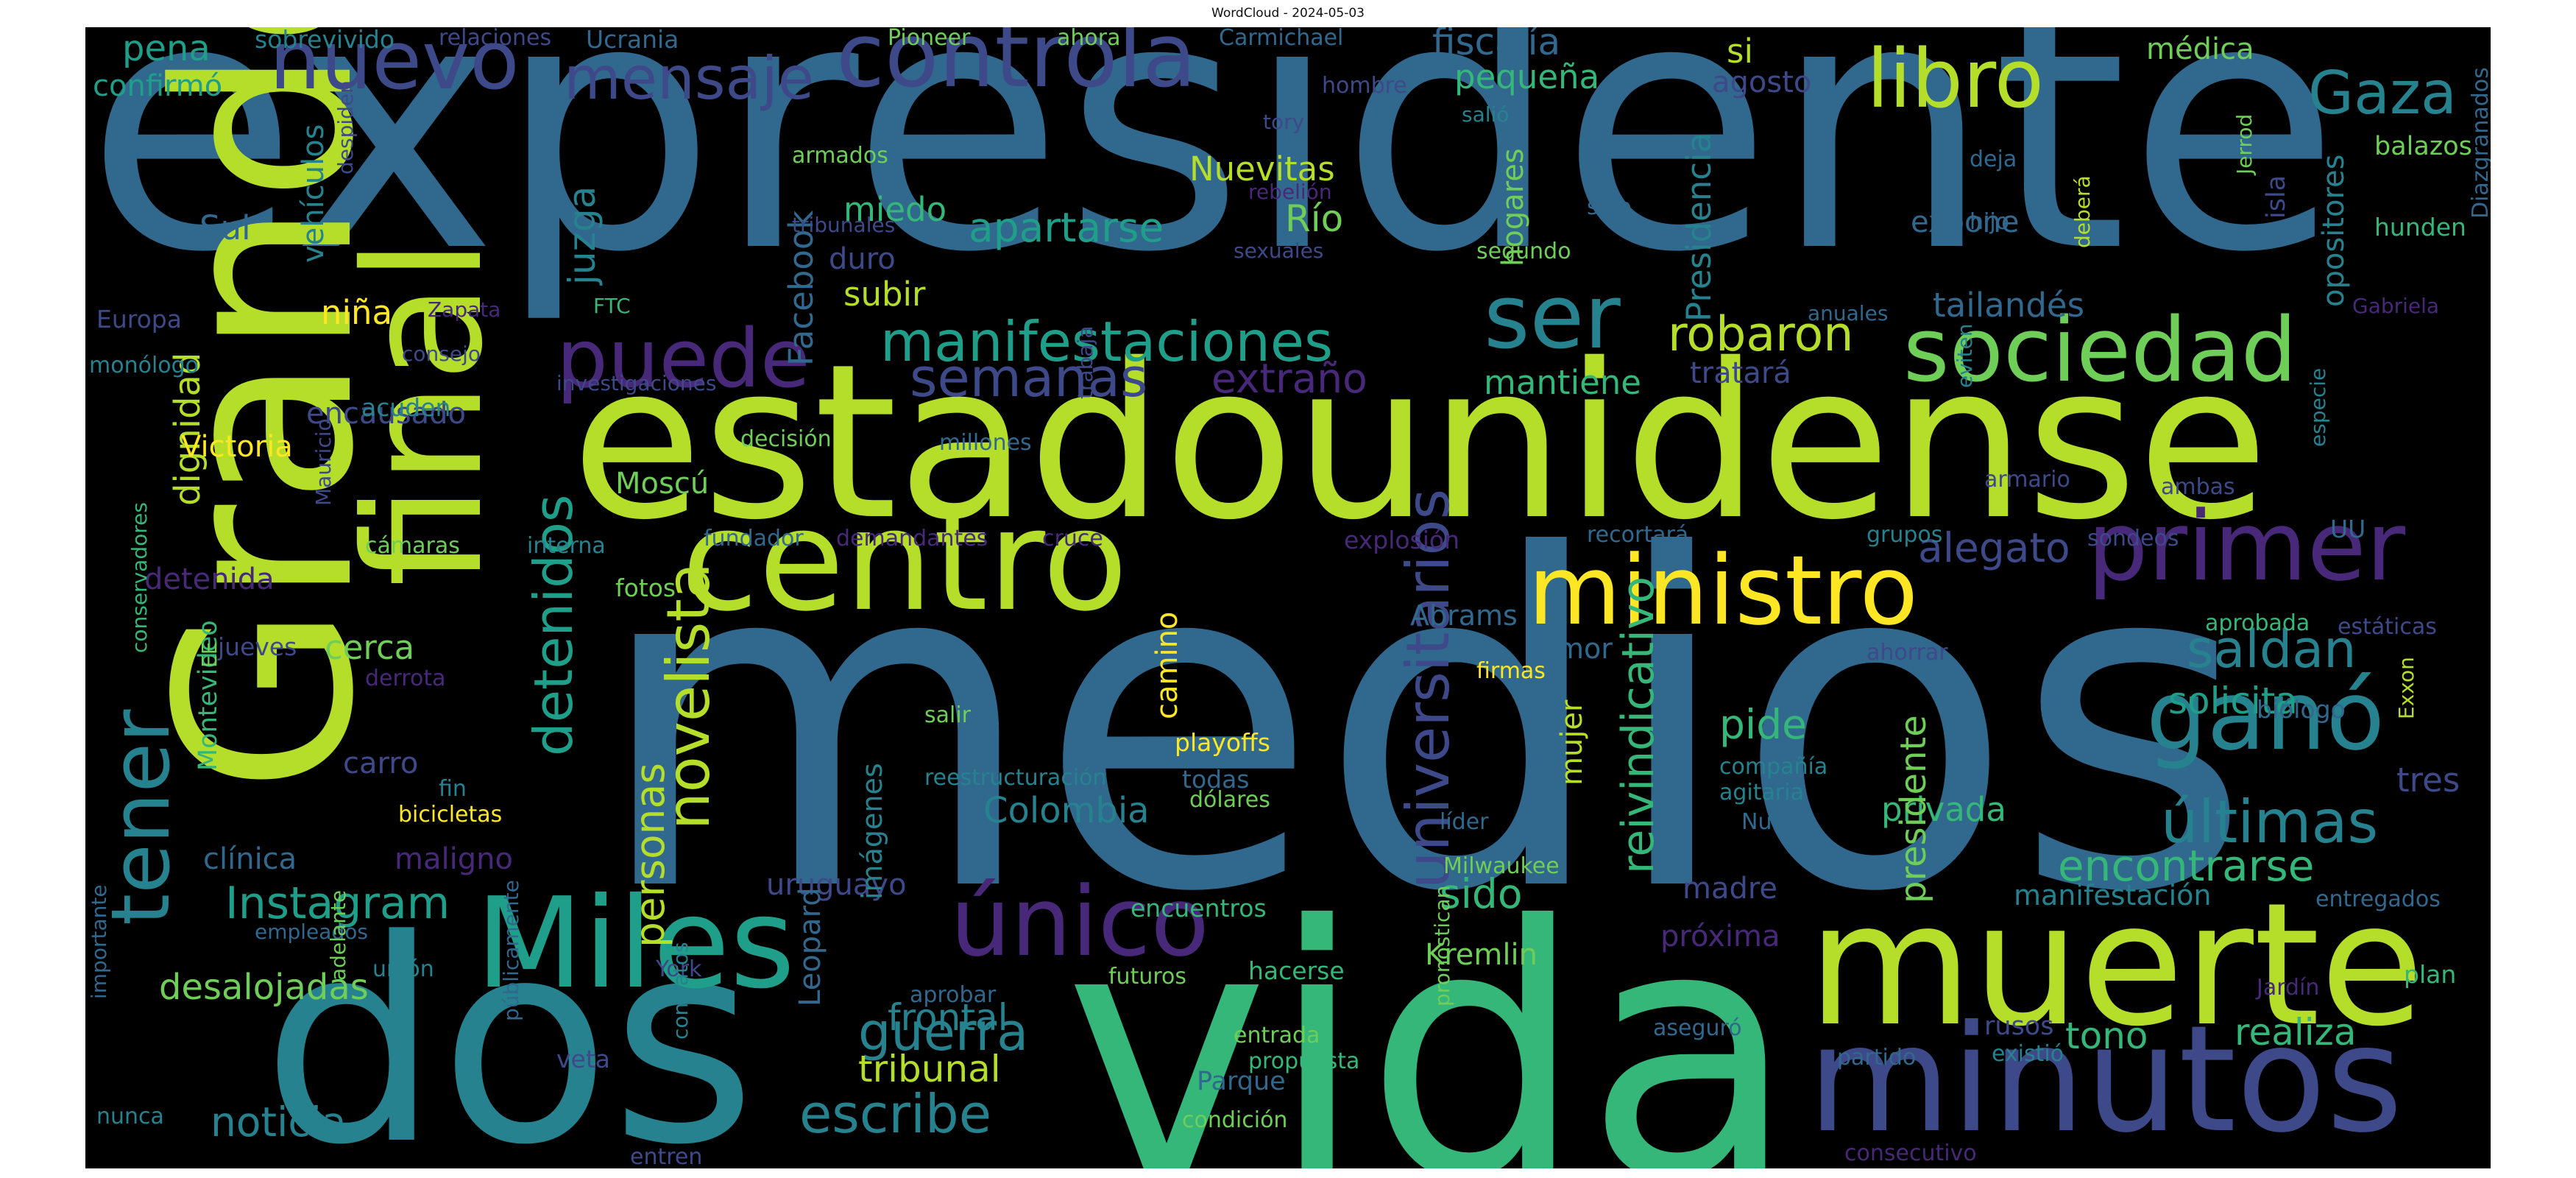  What do you see at coordinates (948, 715) in the screenshot?
I see `word-157: salir` at bounding box center [948, 715].